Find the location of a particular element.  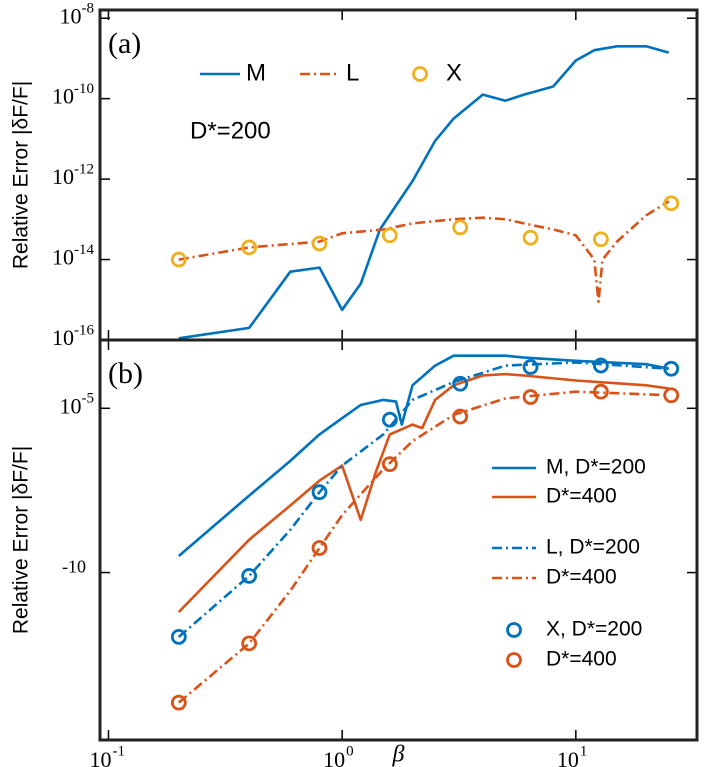

y-tick-label: -10 is located at coordinates (74, 567).